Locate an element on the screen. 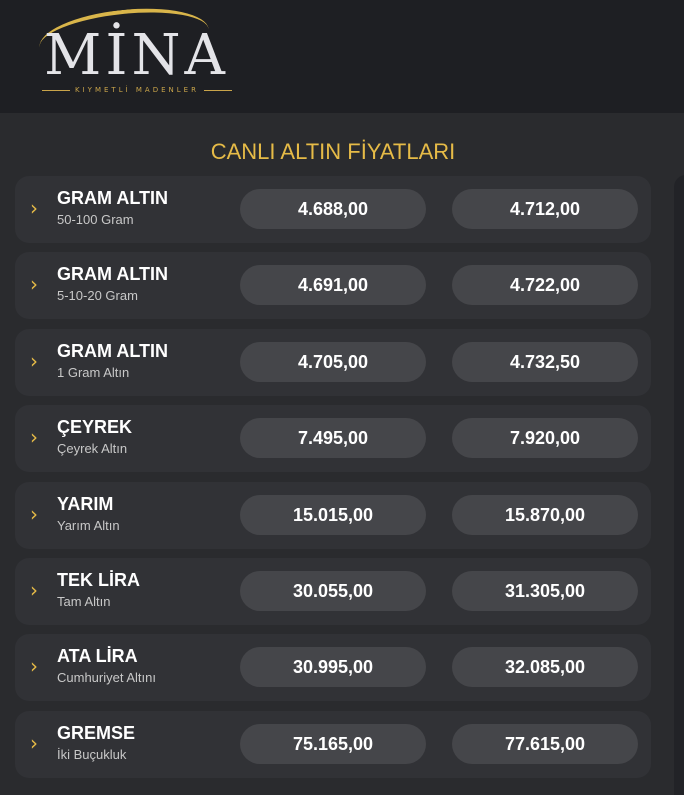  buy-price: 30.055,00 is located at coordinates (333, 591).